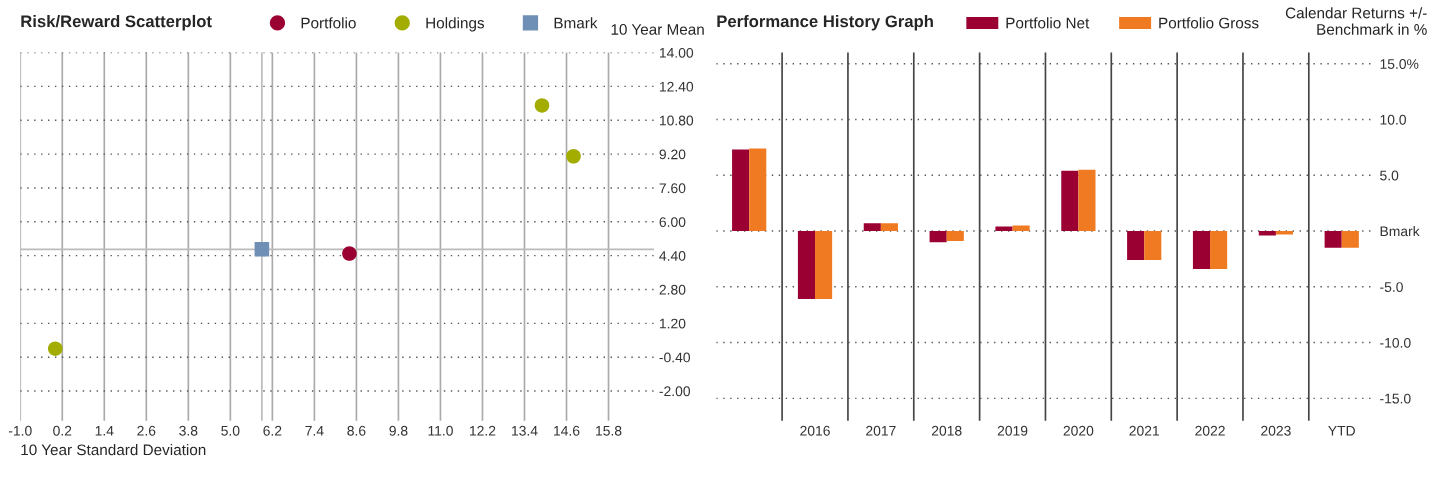 The width and height of the screenshot is (1447, 478). What do you see at coordinates (398, 430) in the screenshot?
I see `x-tick-label: 9.8` at bounding box center [398, 430].